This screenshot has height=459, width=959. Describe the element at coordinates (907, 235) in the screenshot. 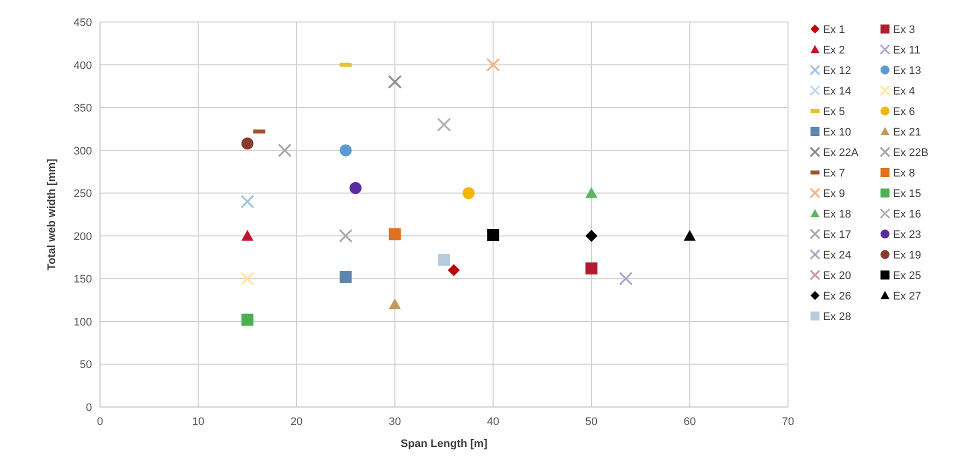

I see `legend-label: Ex 23` at that location.